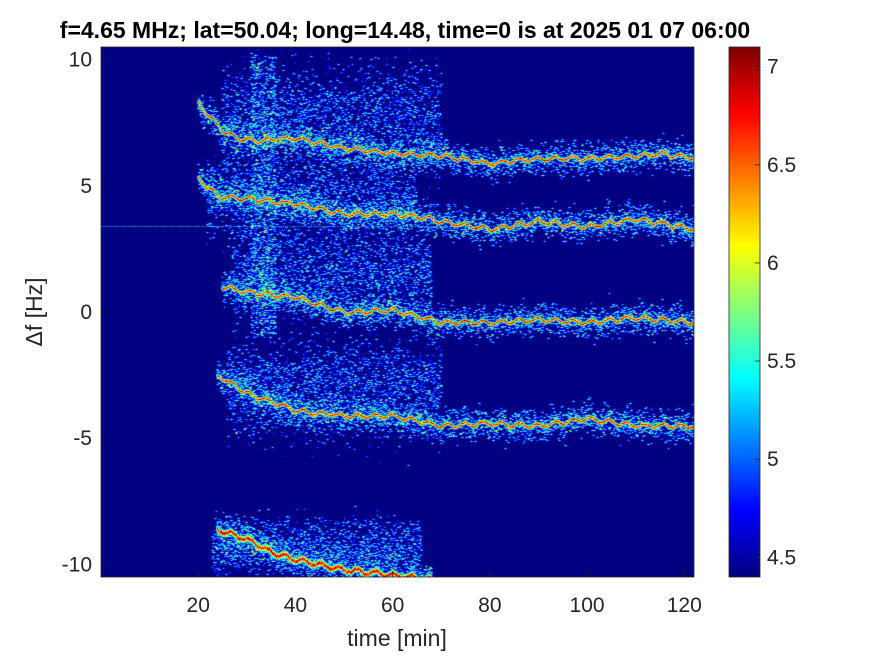 The image size is (875, 656). I want to click on colorbar-tick-label: 6, so click(773, 263).